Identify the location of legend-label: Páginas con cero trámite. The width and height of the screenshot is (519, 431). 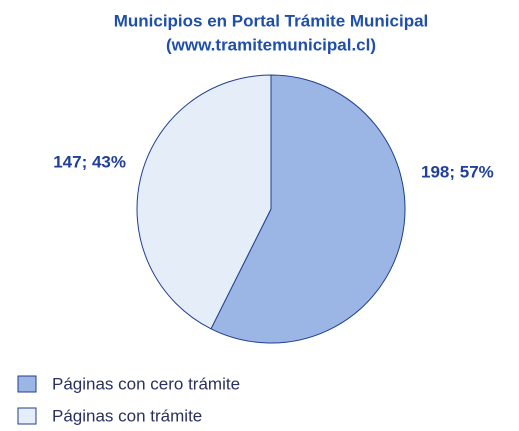
(146, 383).